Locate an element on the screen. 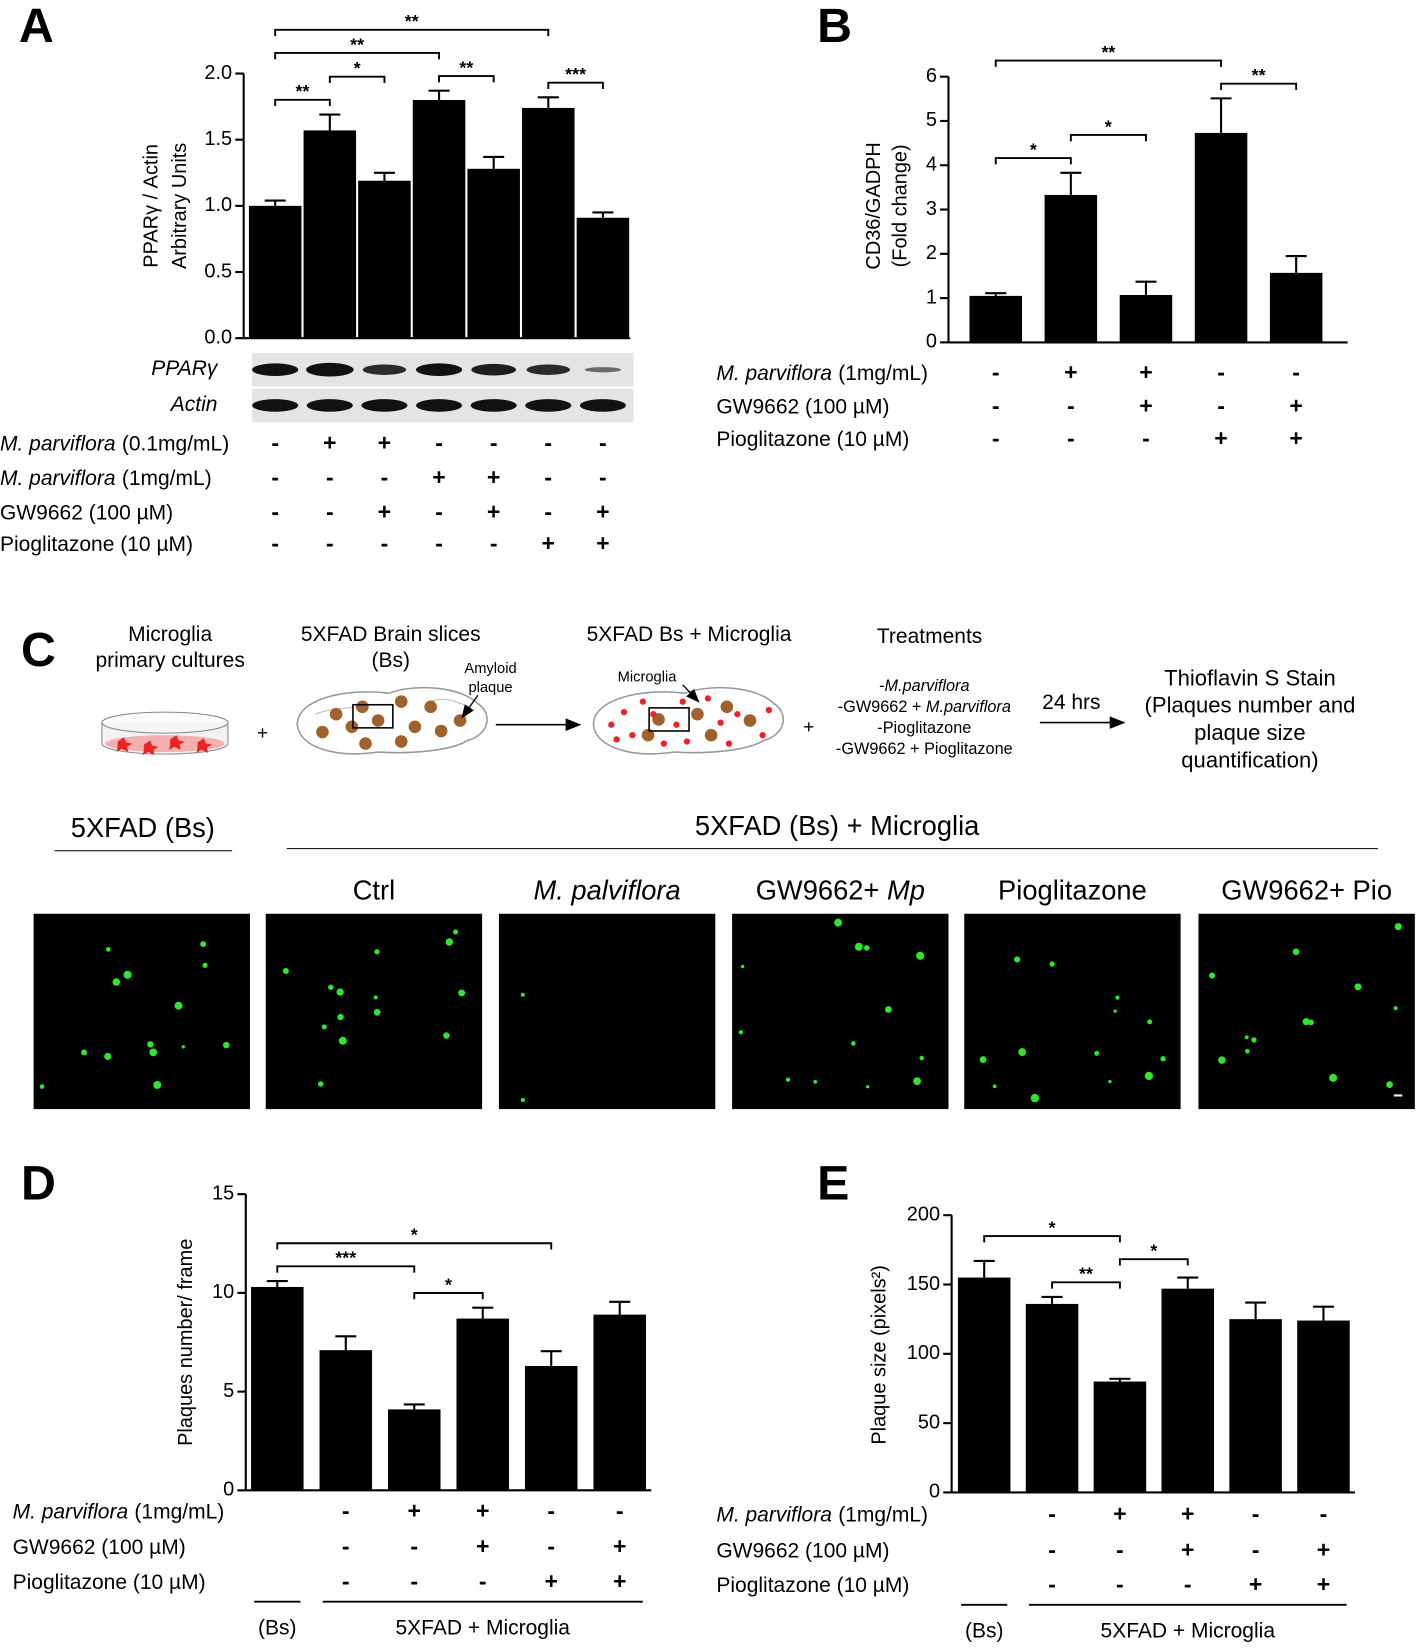  significance-label: *** is located at coordinates (575, 74).